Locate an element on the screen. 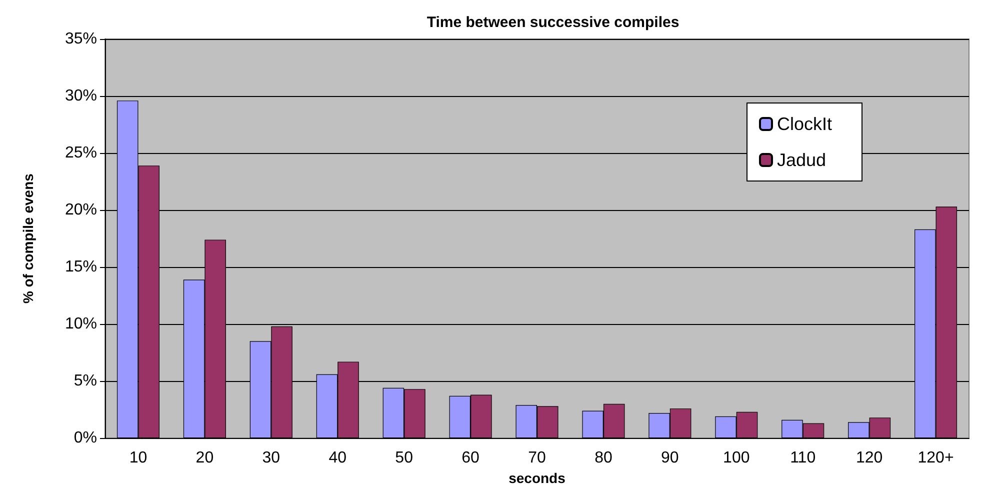 The image size is (985, 498). x-tick-label: 60 is located at coordinates (471, 458).